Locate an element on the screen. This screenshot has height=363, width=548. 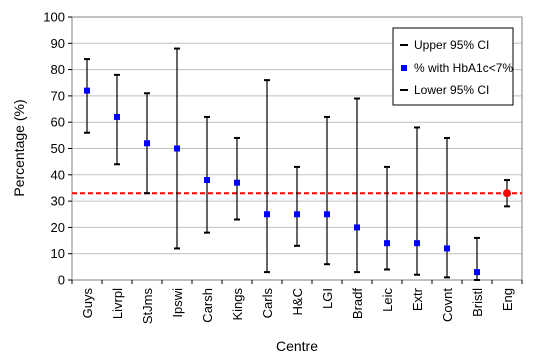
y-tick-label: 50 is located at coordinates (58, 148).